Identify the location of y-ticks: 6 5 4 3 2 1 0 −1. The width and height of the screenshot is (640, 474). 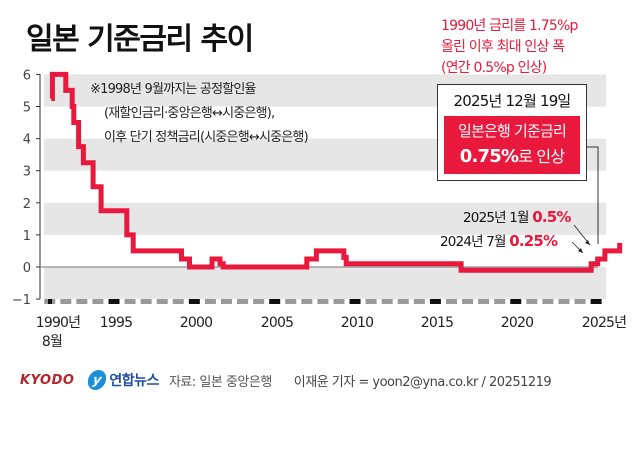
(26, 188).